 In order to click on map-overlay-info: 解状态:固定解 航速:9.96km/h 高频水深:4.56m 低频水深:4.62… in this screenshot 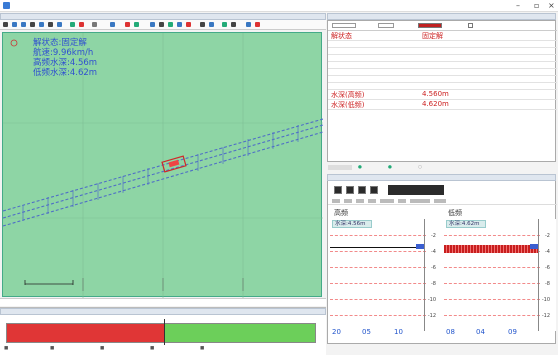, I will do `click(65, 58)`.